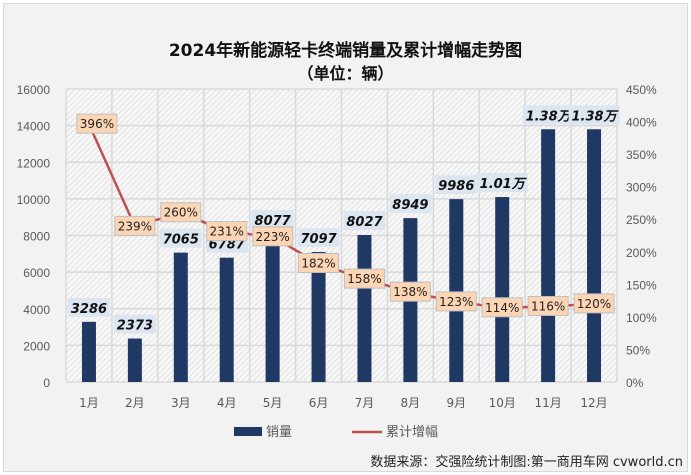  Describe the element at coordinates (319, 403) in the screenshot. I see `x-tick-label: 6月` at that location.